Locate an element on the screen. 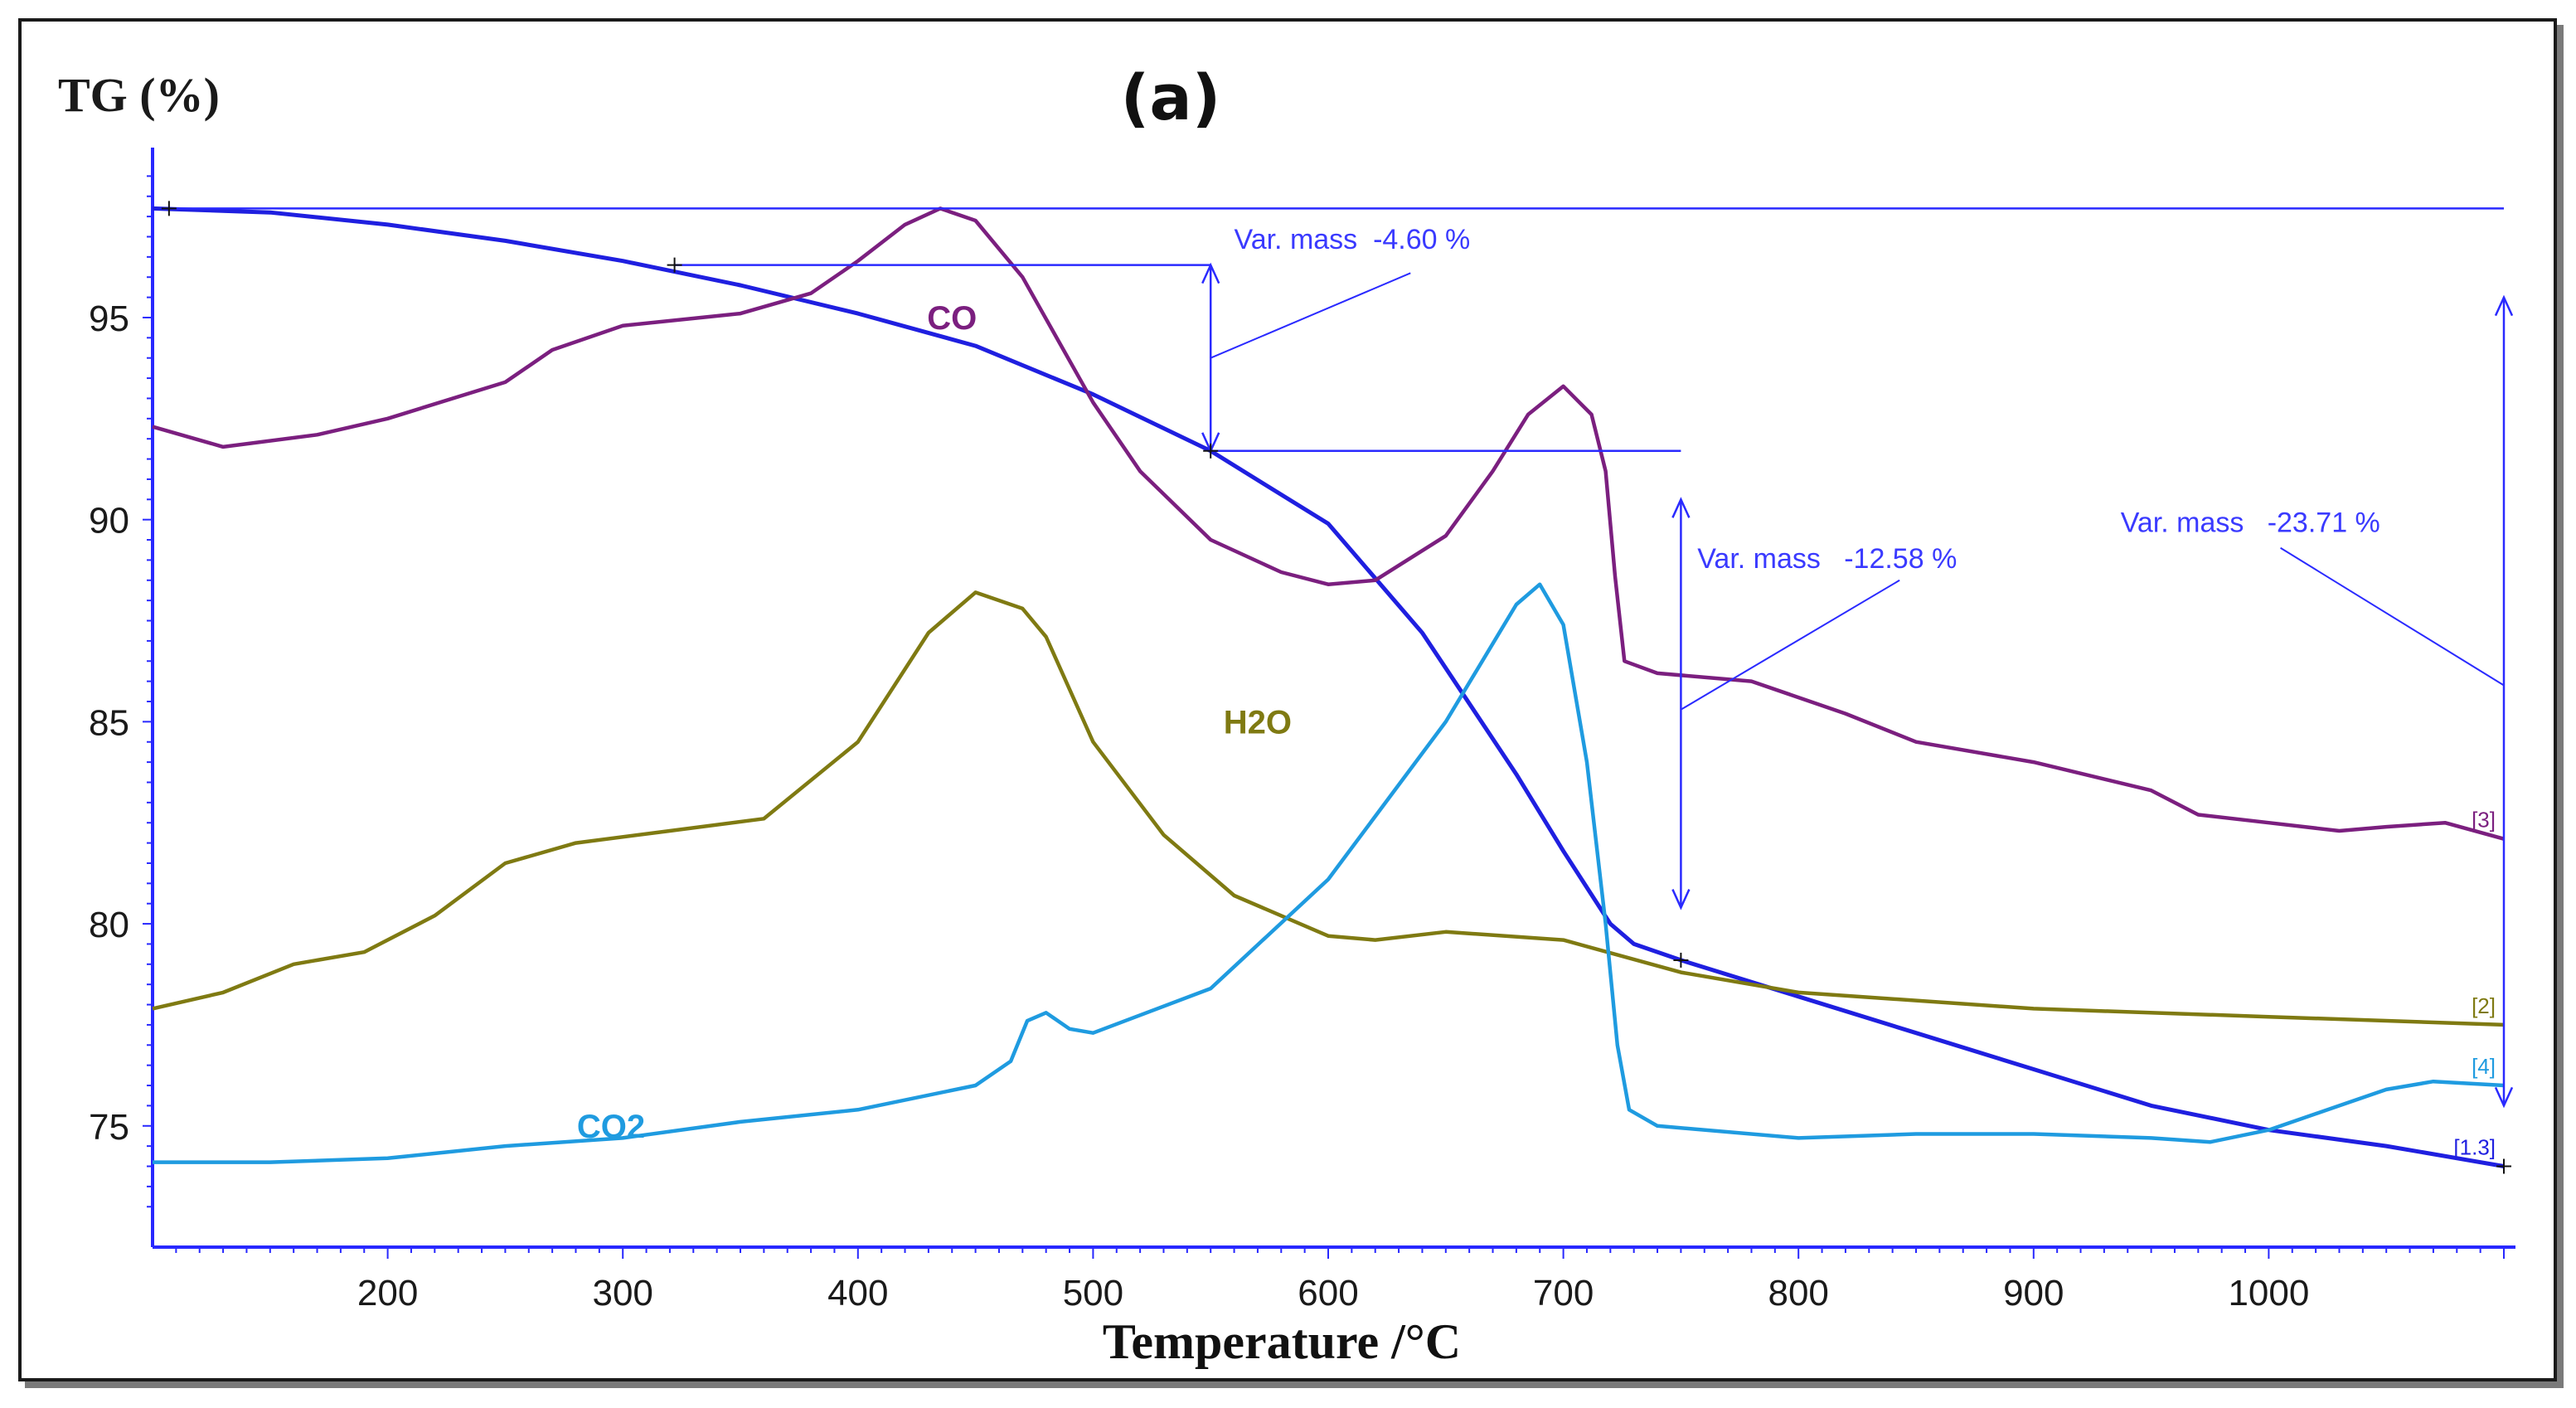 Image resolution: width=2576 pixels, height=1408 pixels. mass-loss-annotation: Var. mass -4.60 % is located at coordinates (1353, 240).